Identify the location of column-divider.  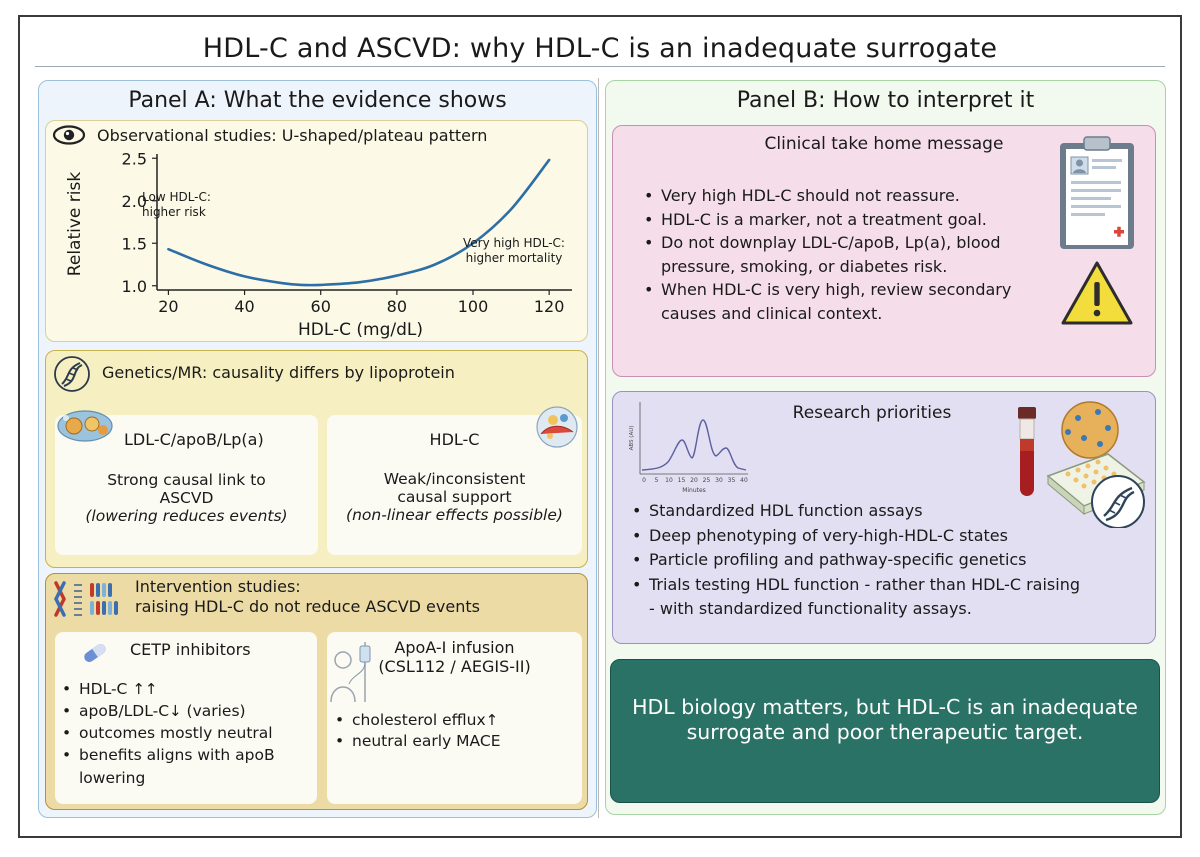
(598, 448).